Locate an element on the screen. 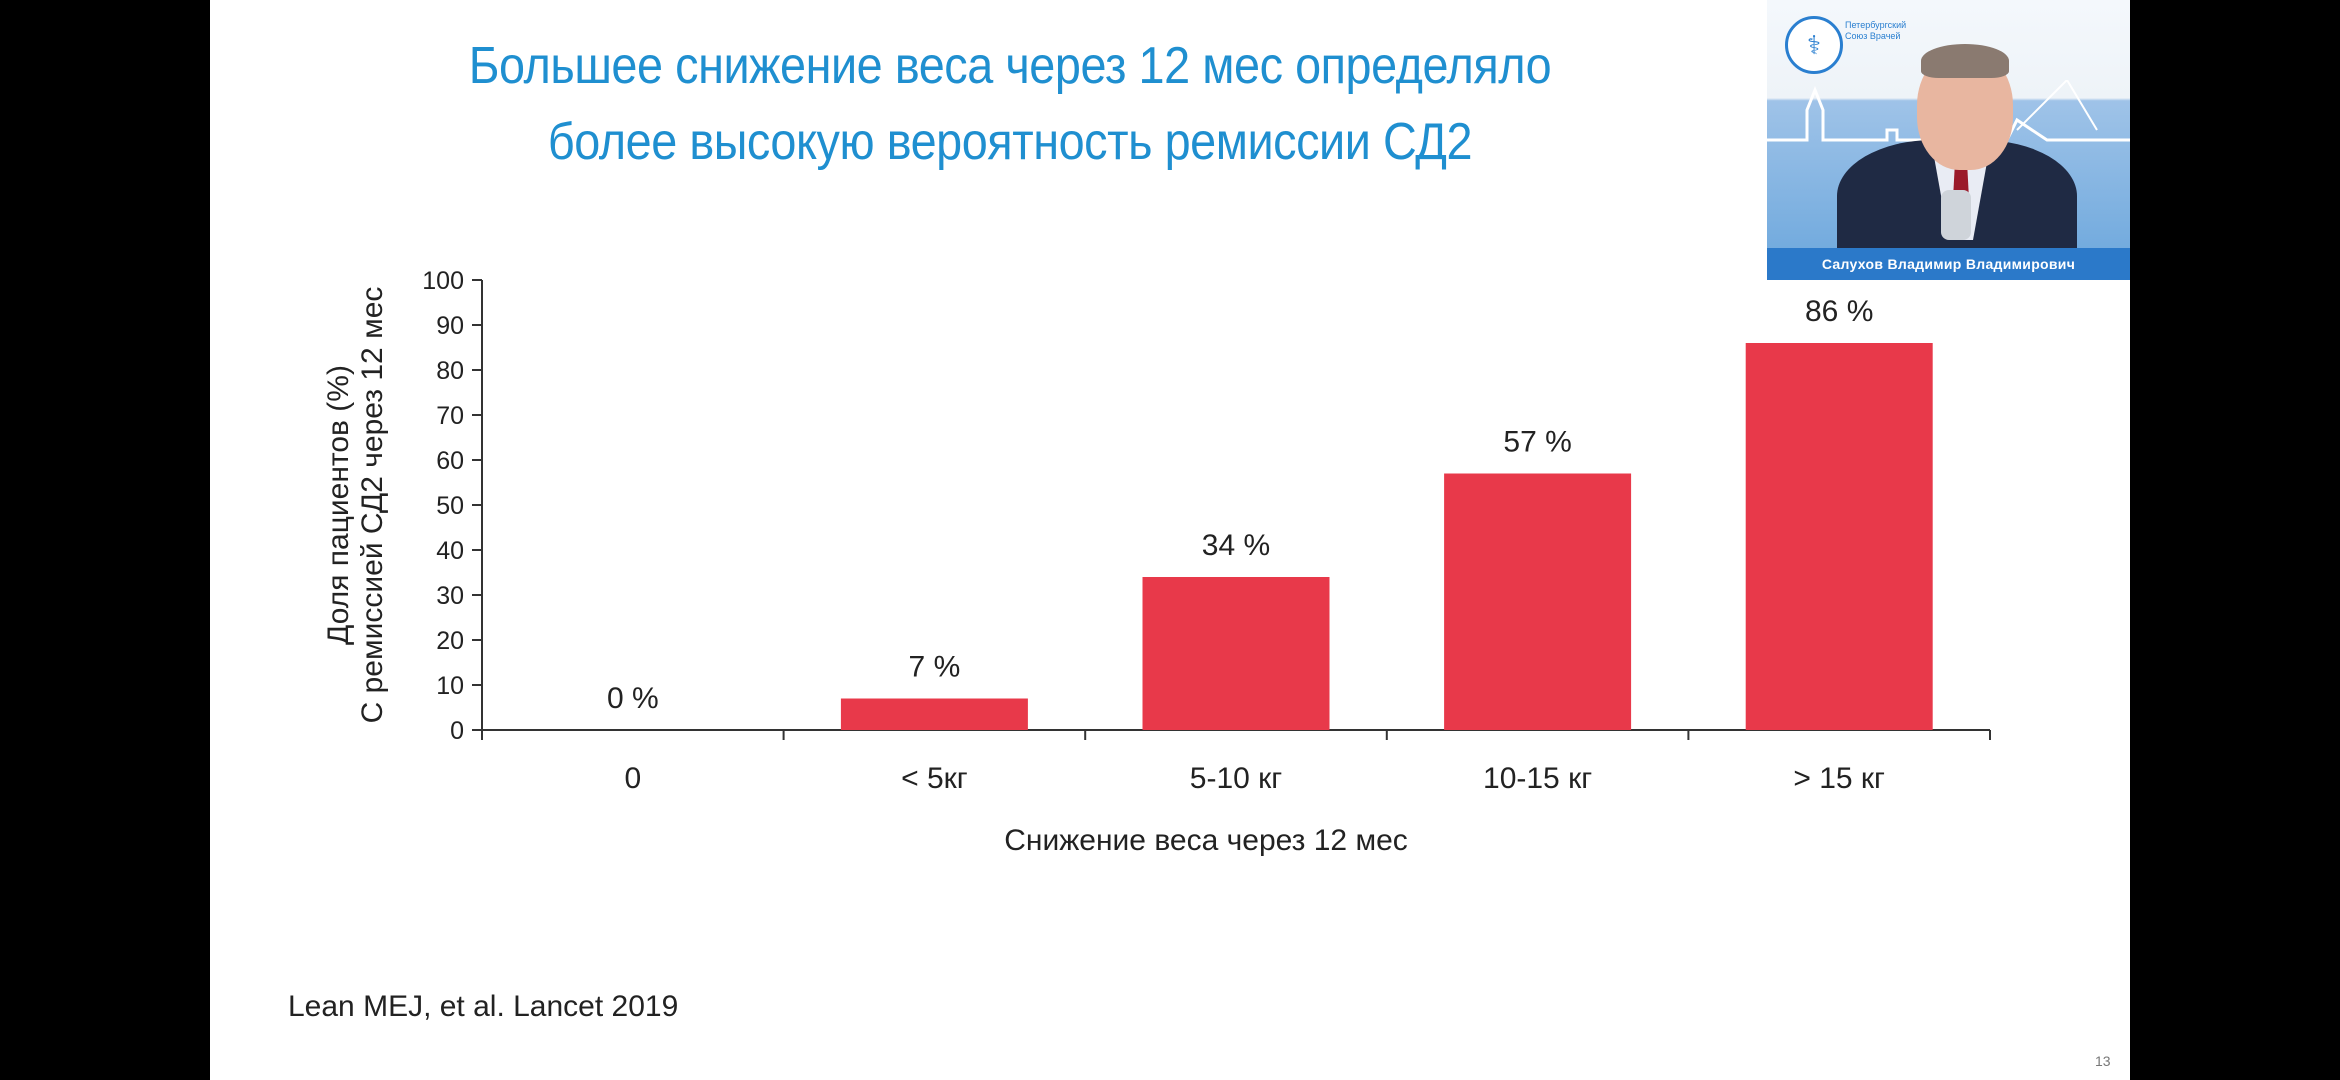 The width and height of the screenshot is (2340, 1080). citation: Lean MEJ, et al. Lancet 2019 is located at coordinates (483, 1006).